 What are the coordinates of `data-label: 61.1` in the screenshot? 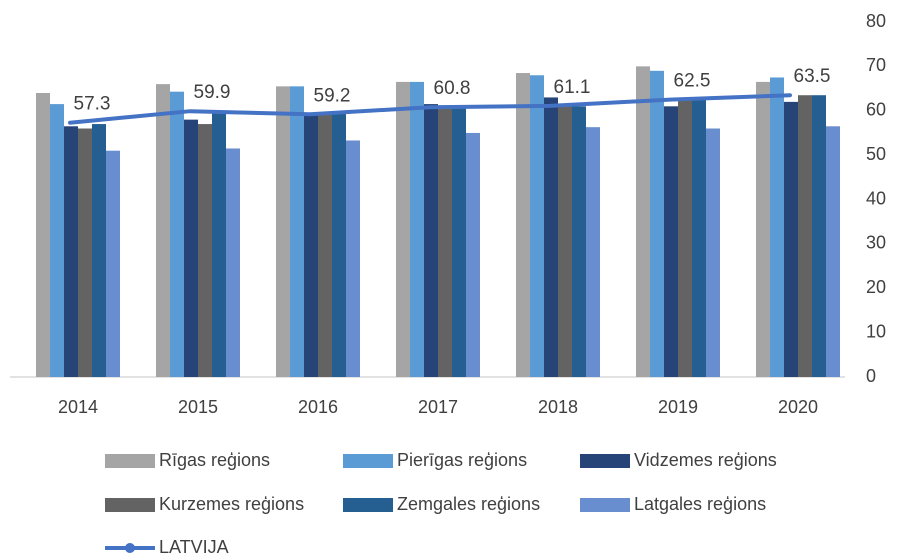 It's located at (572, 87).